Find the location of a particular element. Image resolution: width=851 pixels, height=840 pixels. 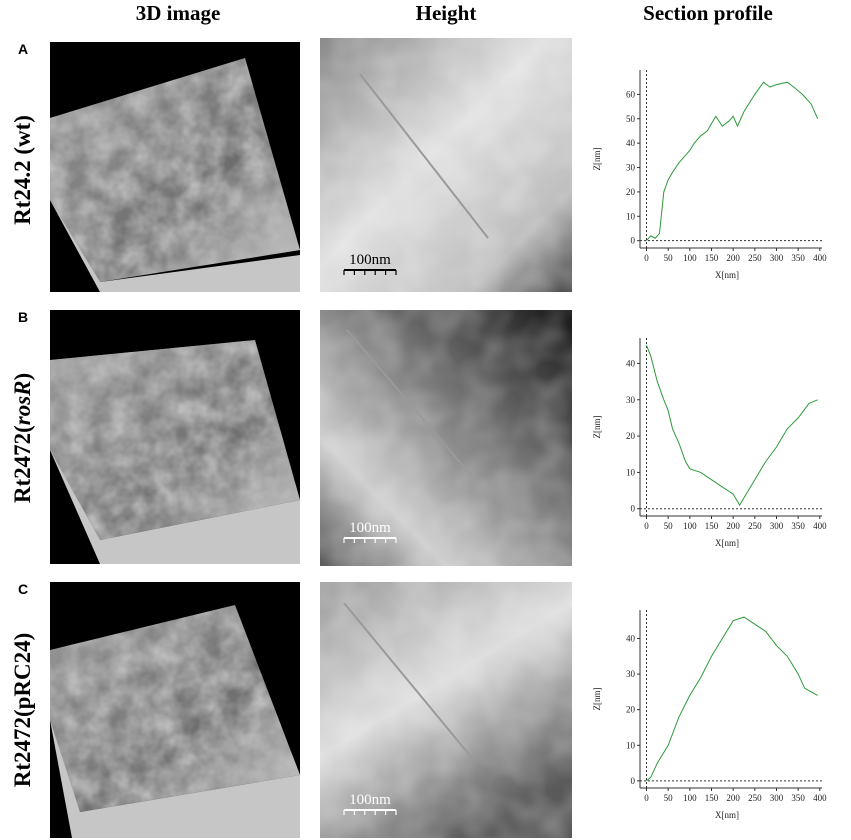

row-label: Rt24.2 (wt) is located at coordinates (22, 170).